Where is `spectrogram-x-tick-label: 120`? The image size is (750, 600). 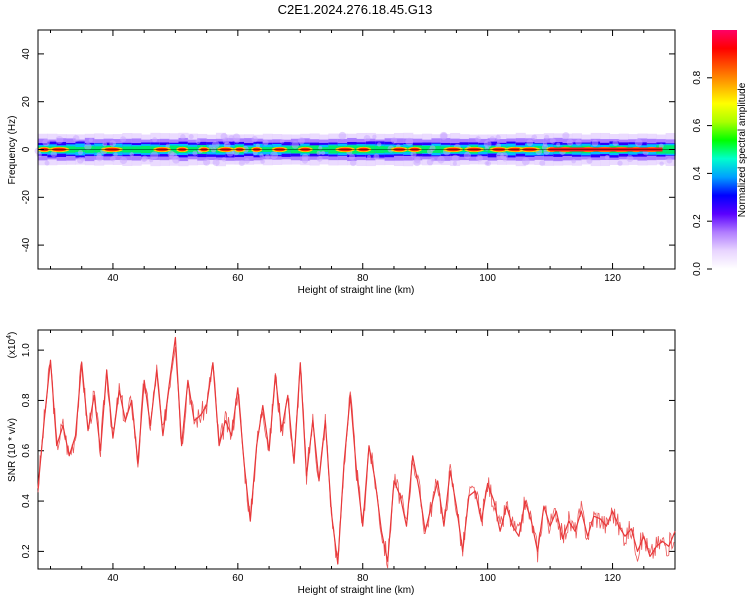
spectrogram-x-tick-label: 120 is located at coordinates (612, 278).